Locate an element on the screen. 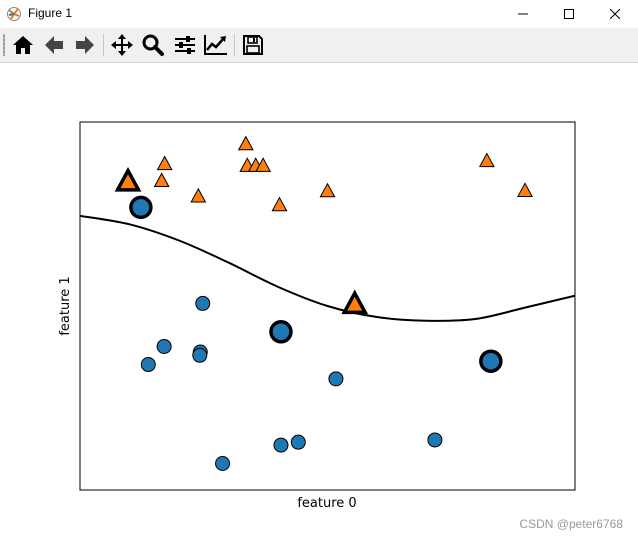  save-icon is located at coordinates (253, 45).